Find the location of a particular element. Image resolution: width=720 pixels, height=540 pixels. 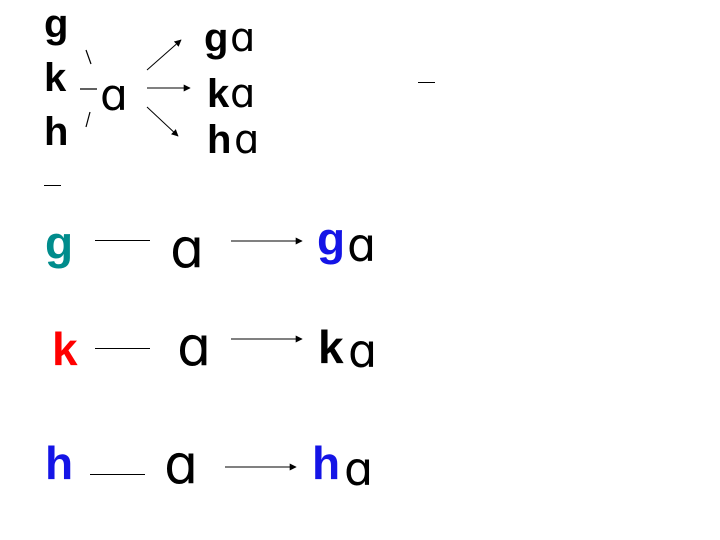

top-consonant-g: g is located at coordinates (56, 24).